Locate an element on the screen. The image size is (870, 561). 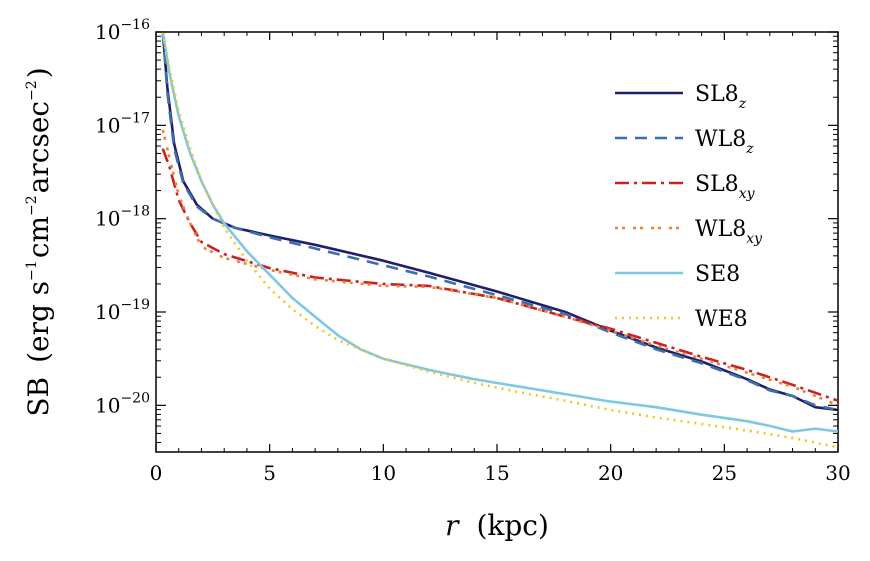
legend-label-3: WL8xy is located at coordinates (729, 232).